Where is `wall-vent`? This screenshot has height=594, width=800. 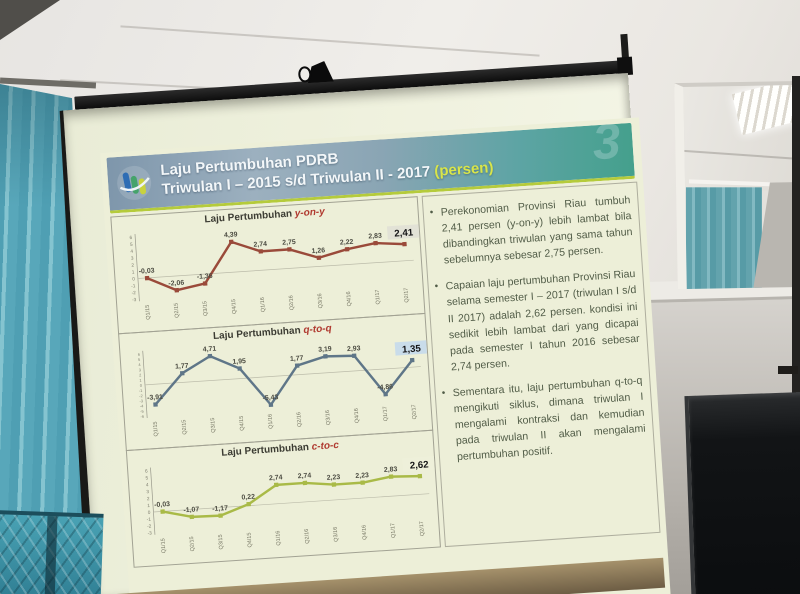 wall-vent is located at coordinates (788, 370).